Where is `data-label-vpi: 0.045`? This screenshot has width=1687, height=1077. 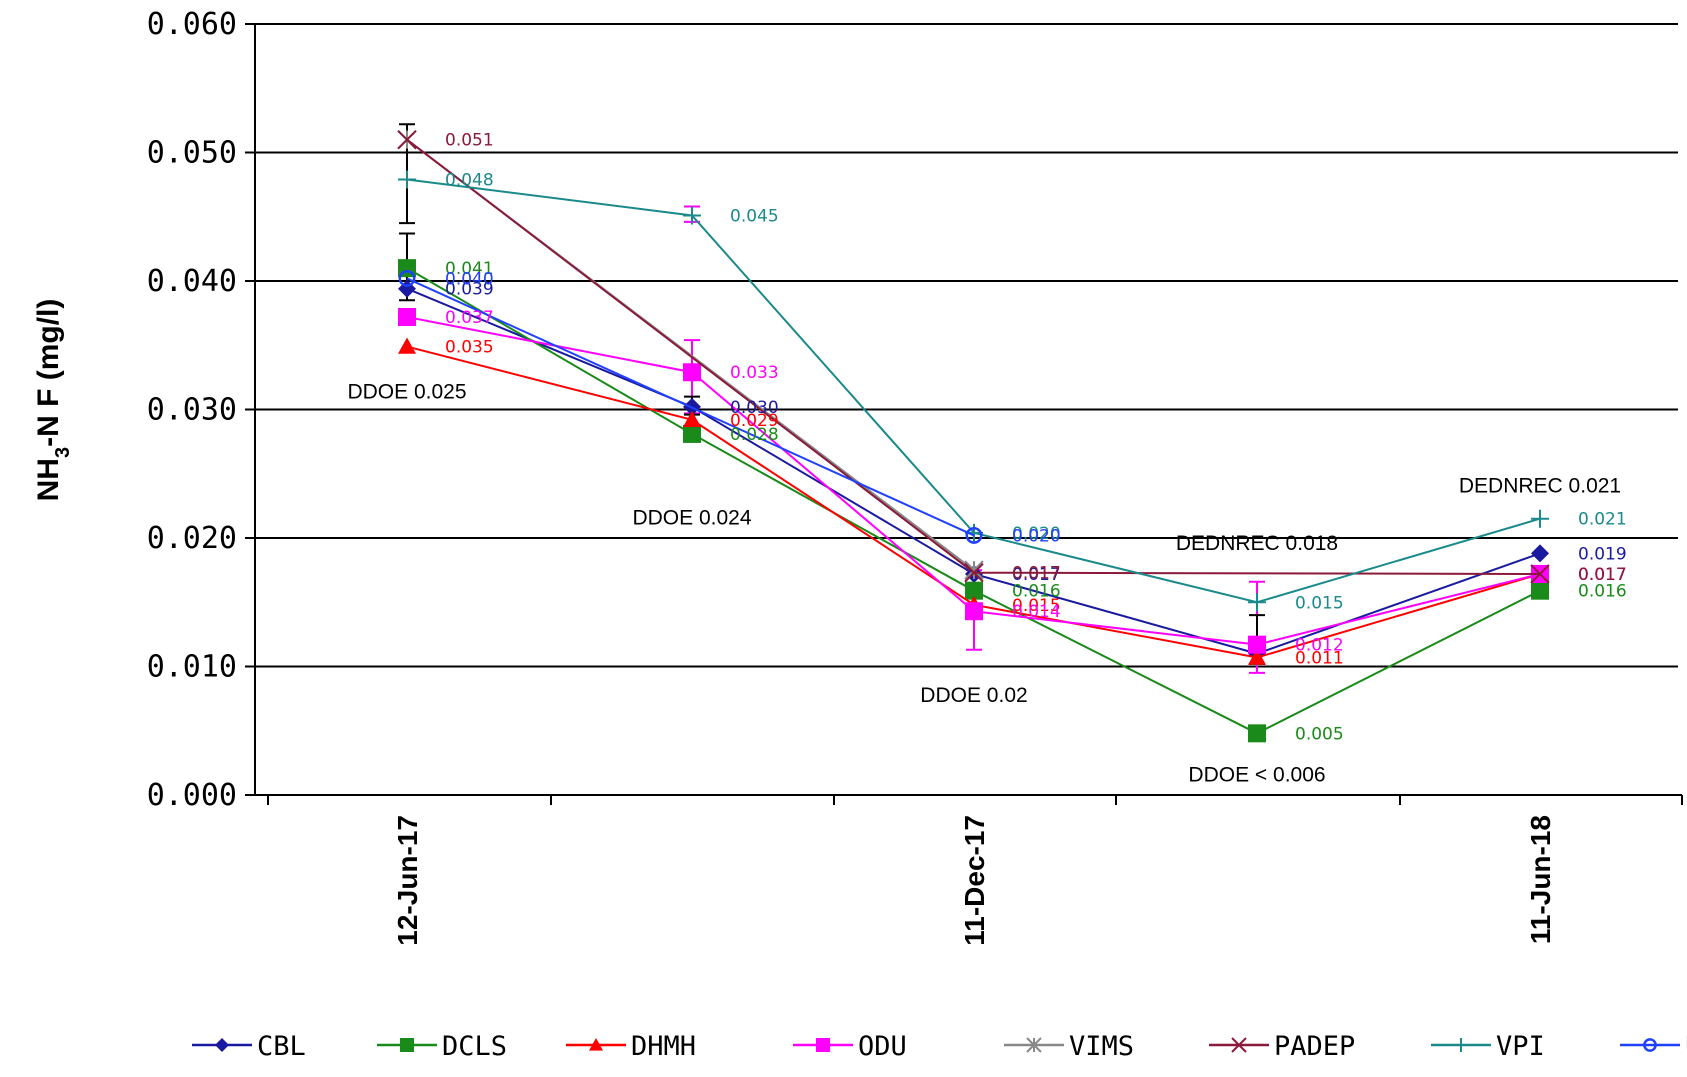
data-label-vpi: 0.045 is located at coordinates (754, 216).